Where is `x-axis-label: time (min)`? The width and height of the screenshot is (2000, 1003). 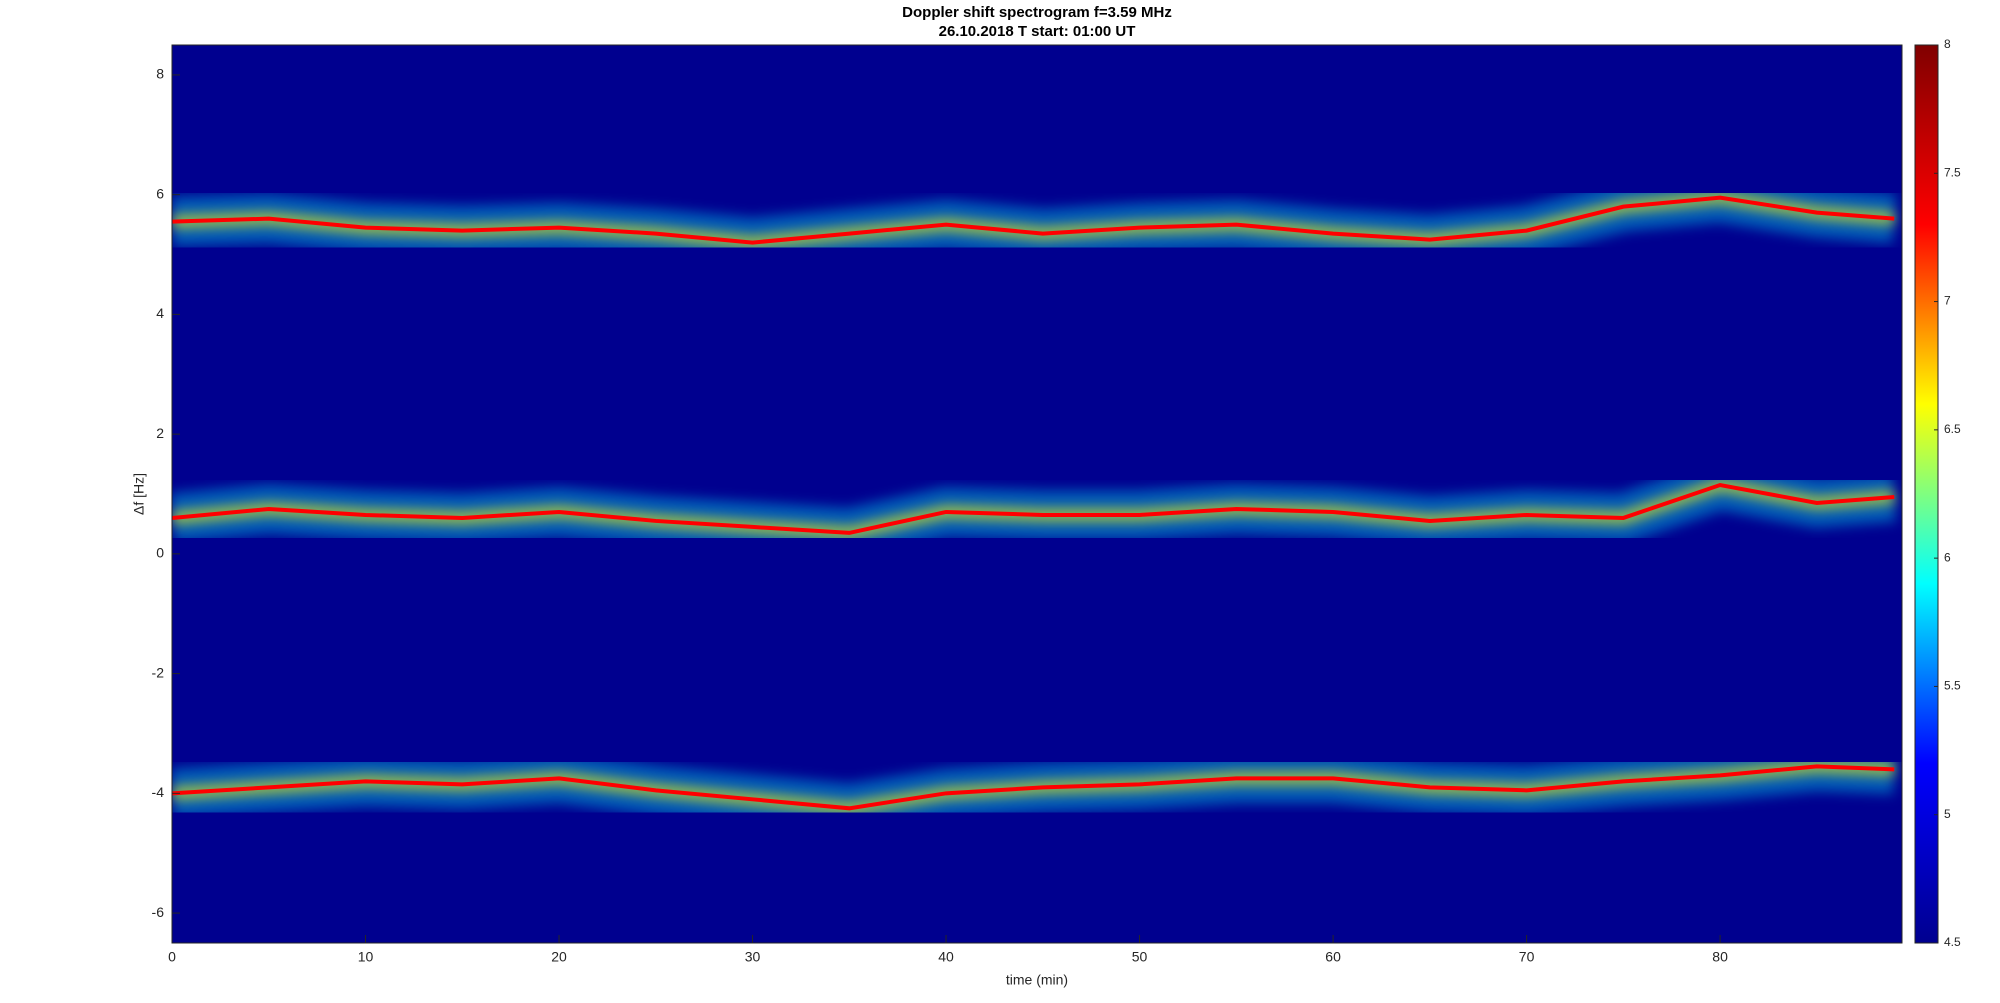 x-axis-label: time (min) is located at coordinates (1037, 980).